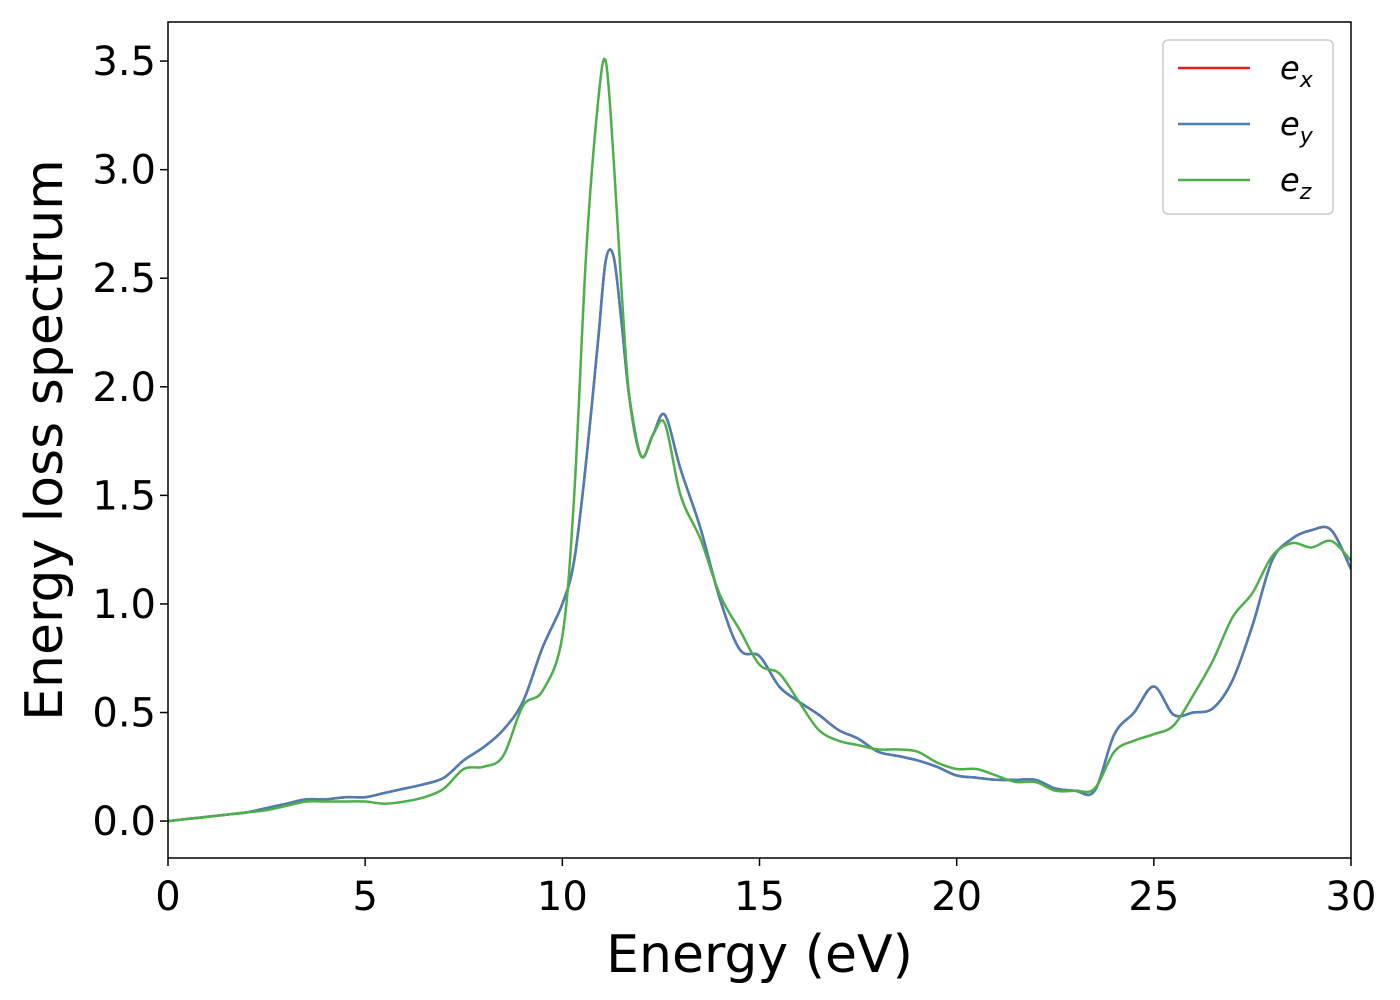 The width and height of the screenshot is (1400, 1000). I want to click on y-tick-label: 2.0, so click(124, 388).